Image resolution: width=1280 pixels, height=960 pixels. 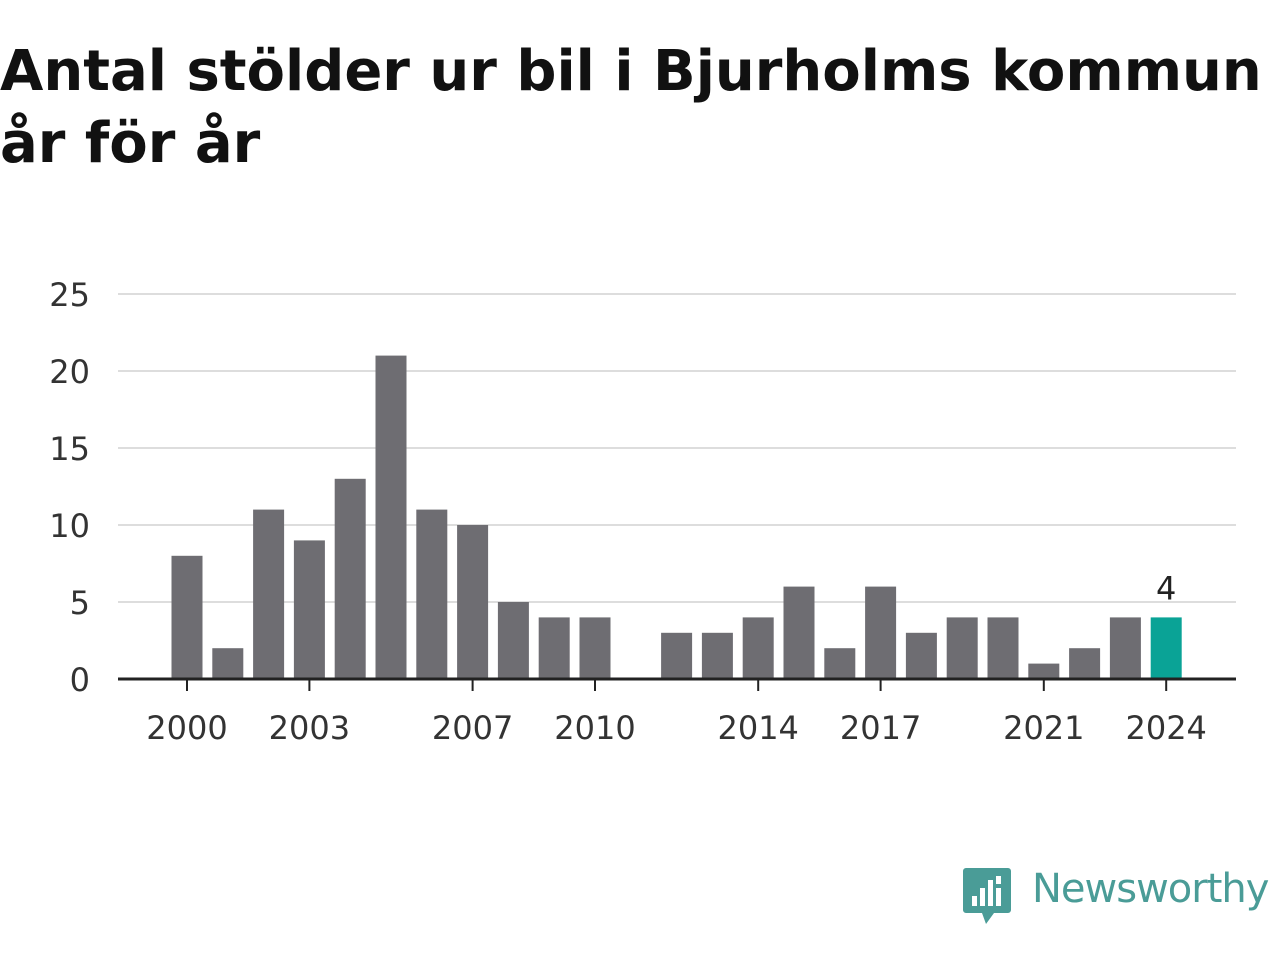 I want to click on y-tick-label: 0, so click(x=80, y=680).